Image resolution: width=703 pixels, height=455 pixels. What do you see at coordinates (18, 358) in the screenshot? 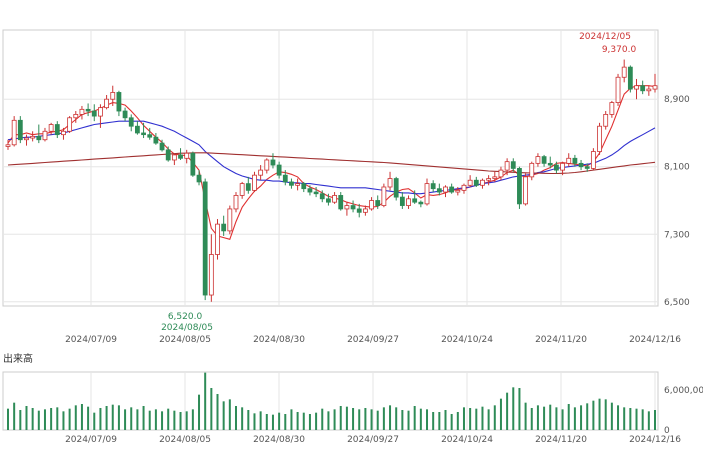
I see `volume-title: 出来高` at bounding box center [18, 358].